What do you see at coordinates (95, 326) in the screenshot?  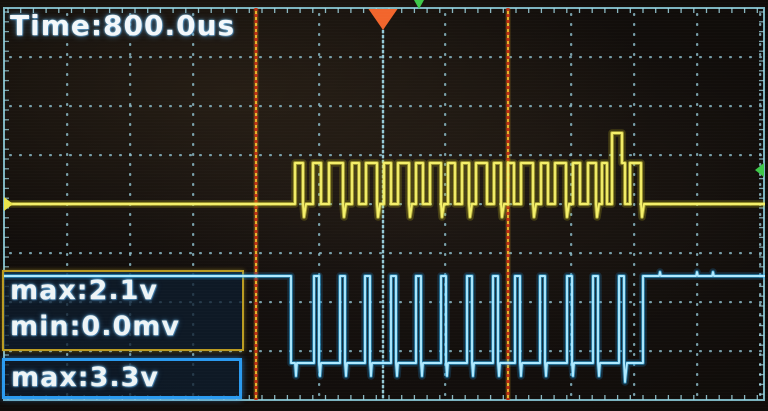 I see `ch1-min-readout: min:0.0mv` at bounding box center [95, 326].